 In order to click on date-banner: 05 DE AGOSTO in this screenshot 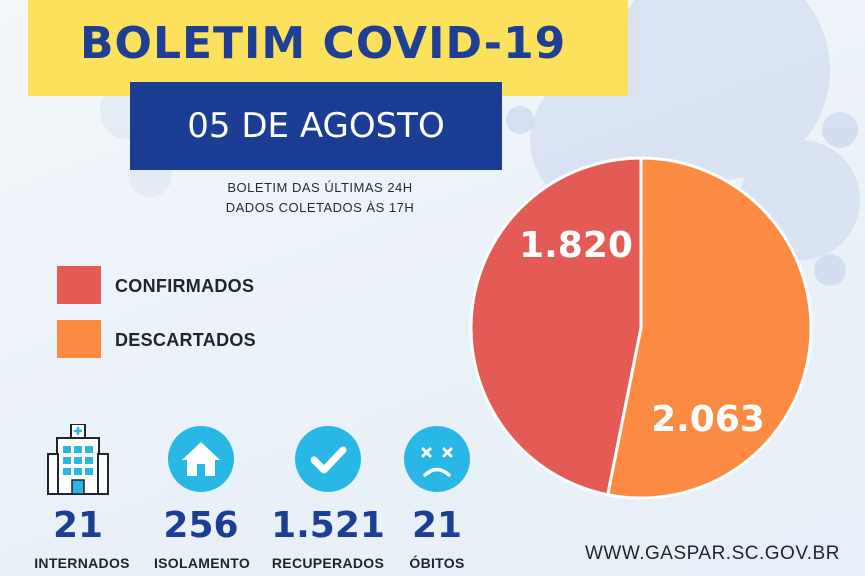, I will do `click(316, 126)`.